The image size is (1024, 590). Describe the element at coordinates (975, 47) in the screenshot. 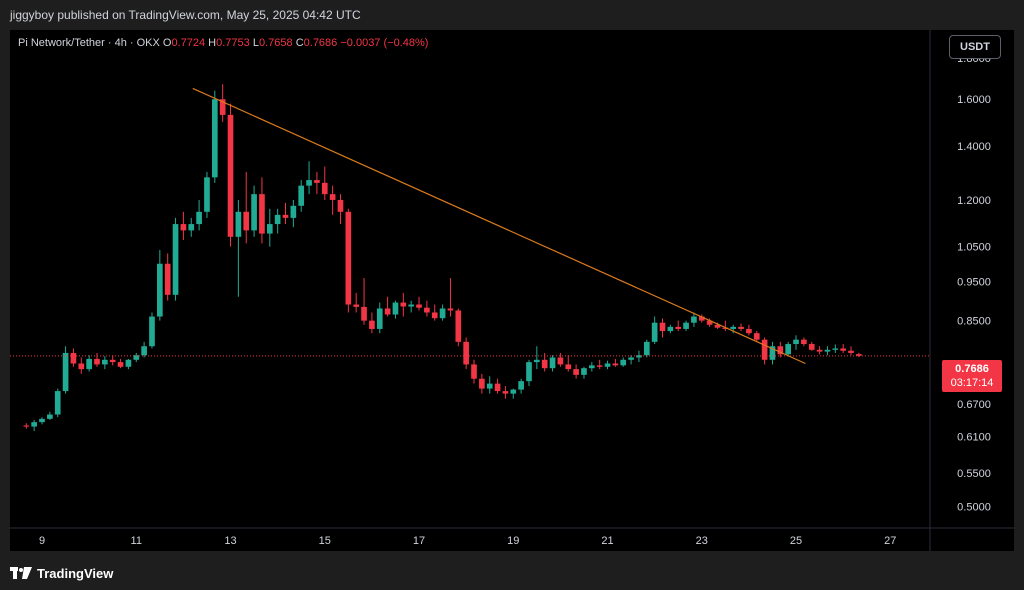

I see `currency-button: USDT` at that location.